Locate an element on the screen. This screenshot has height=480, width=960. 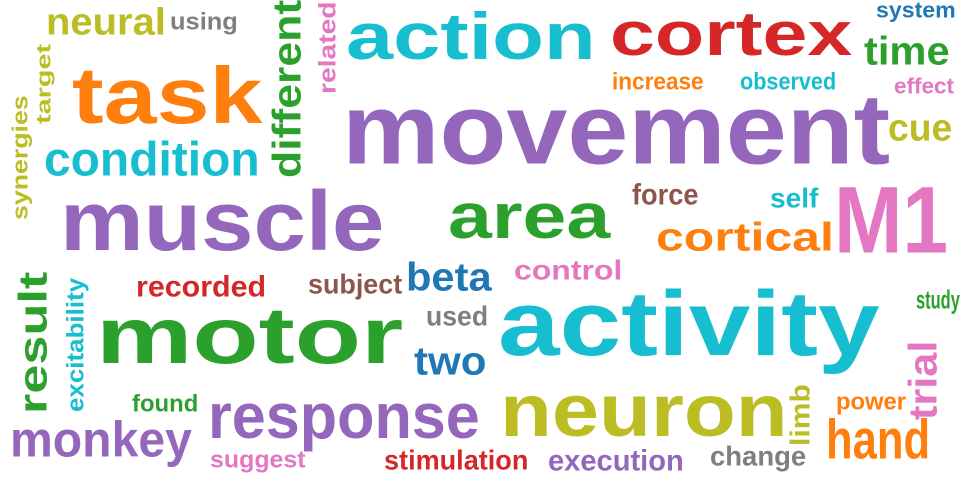
word-hand: hand is located at coordinates (878, 439).